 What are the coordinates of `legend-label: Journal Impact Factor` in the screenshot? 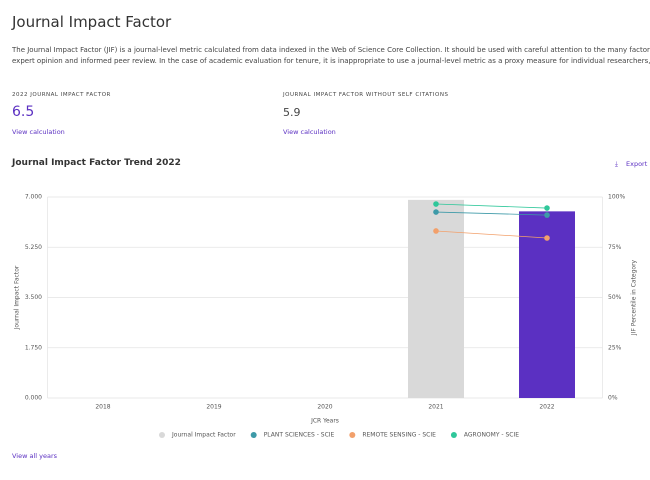 It's located at (203, 435).